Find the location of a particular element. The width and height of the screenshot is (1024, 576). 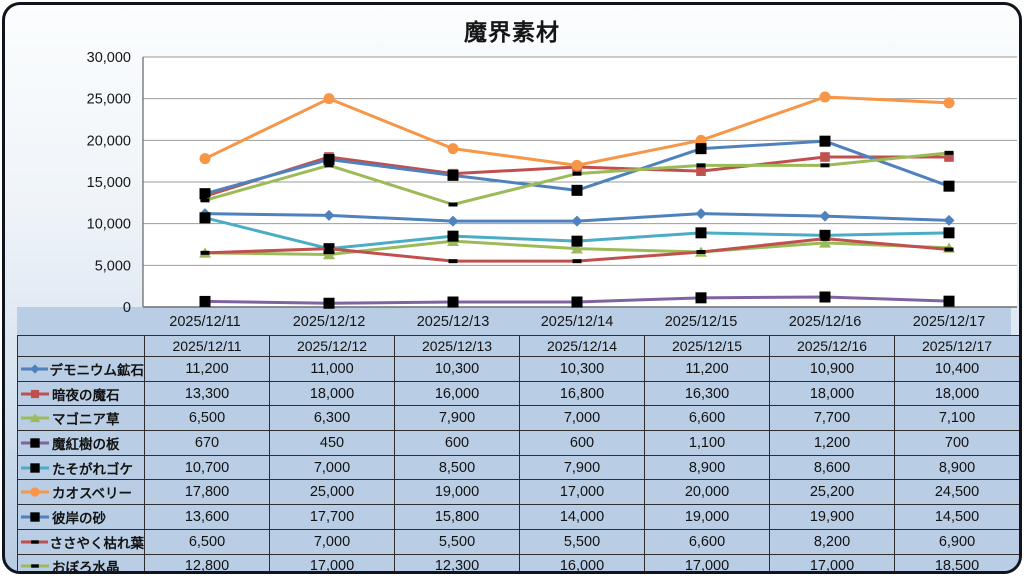

value-cell: 17,800 is located at coordinates (207, 492).